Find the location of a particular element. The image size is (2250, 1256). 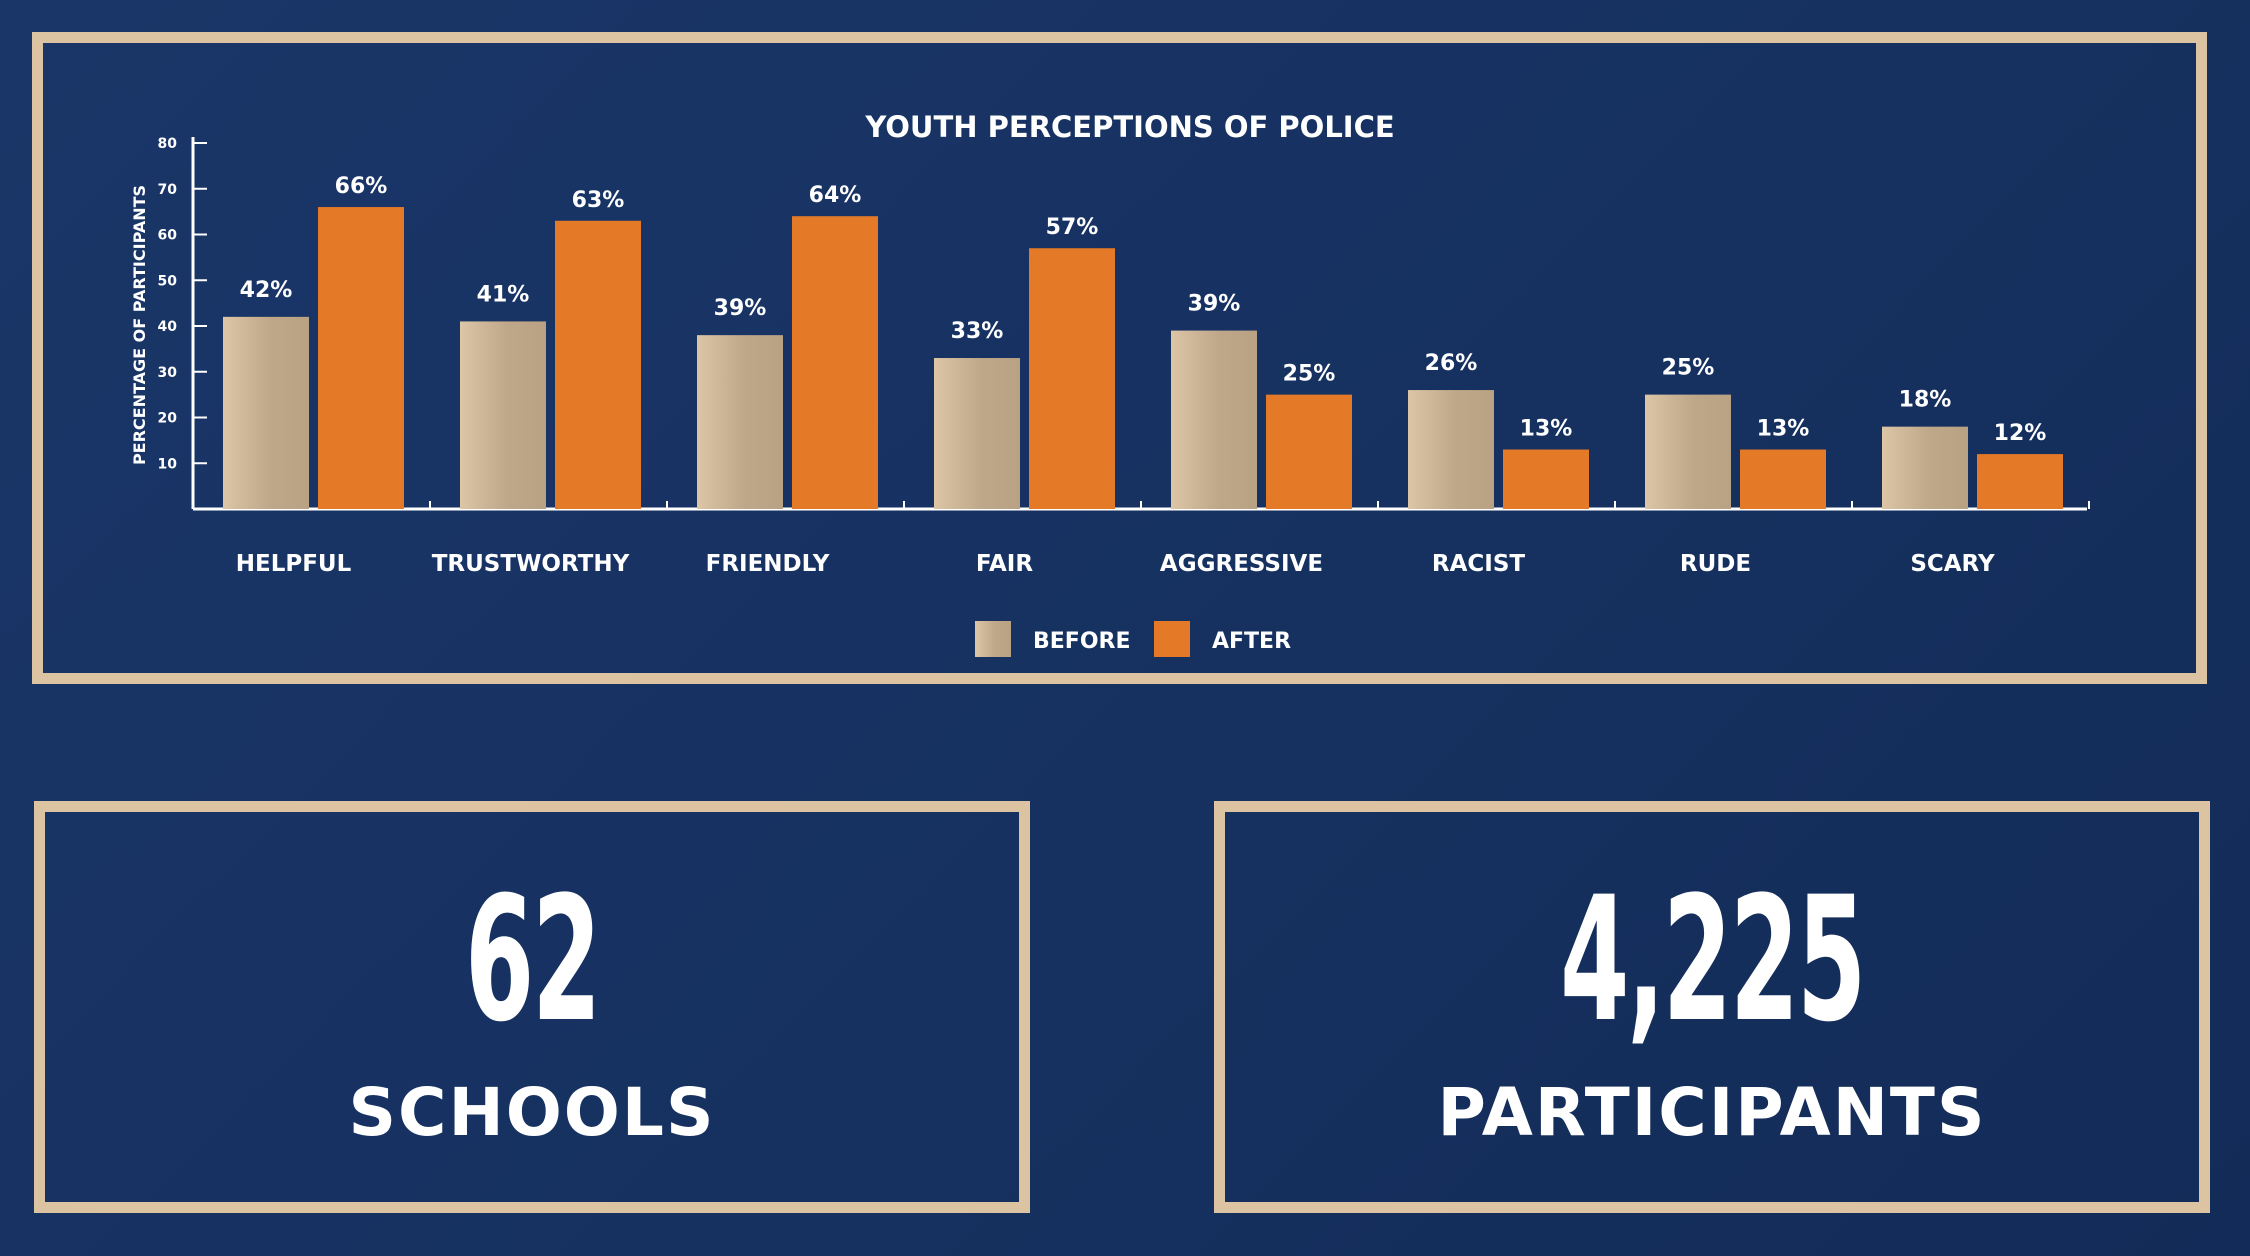

data-label-before: 25% is located at coordinates (1688, 368).